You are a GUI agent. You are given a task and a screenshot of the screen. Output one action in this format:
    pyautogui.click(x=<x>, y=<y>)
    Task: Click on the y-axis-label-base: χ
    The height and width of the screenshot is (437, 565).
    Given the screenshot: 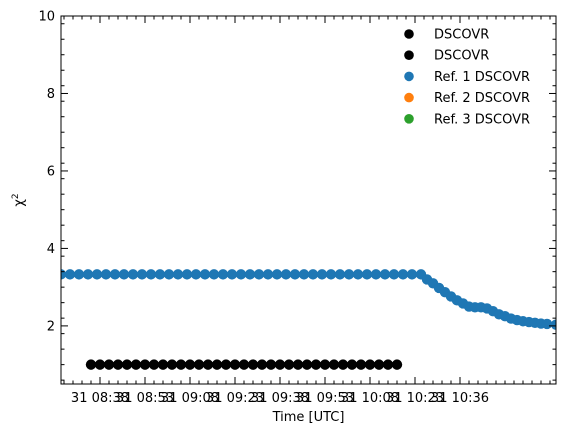 What is the action you would take?
    pyautogui.click(x=19, y=203)
    